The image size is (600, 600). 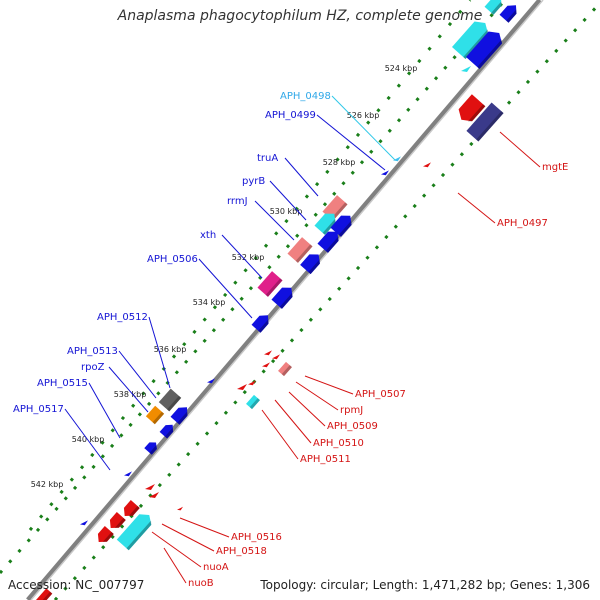 What do you see at coordinates (332, 244) in the screenshot?
I see `gene-blue-b-shade` at bounding box center [332, 244].